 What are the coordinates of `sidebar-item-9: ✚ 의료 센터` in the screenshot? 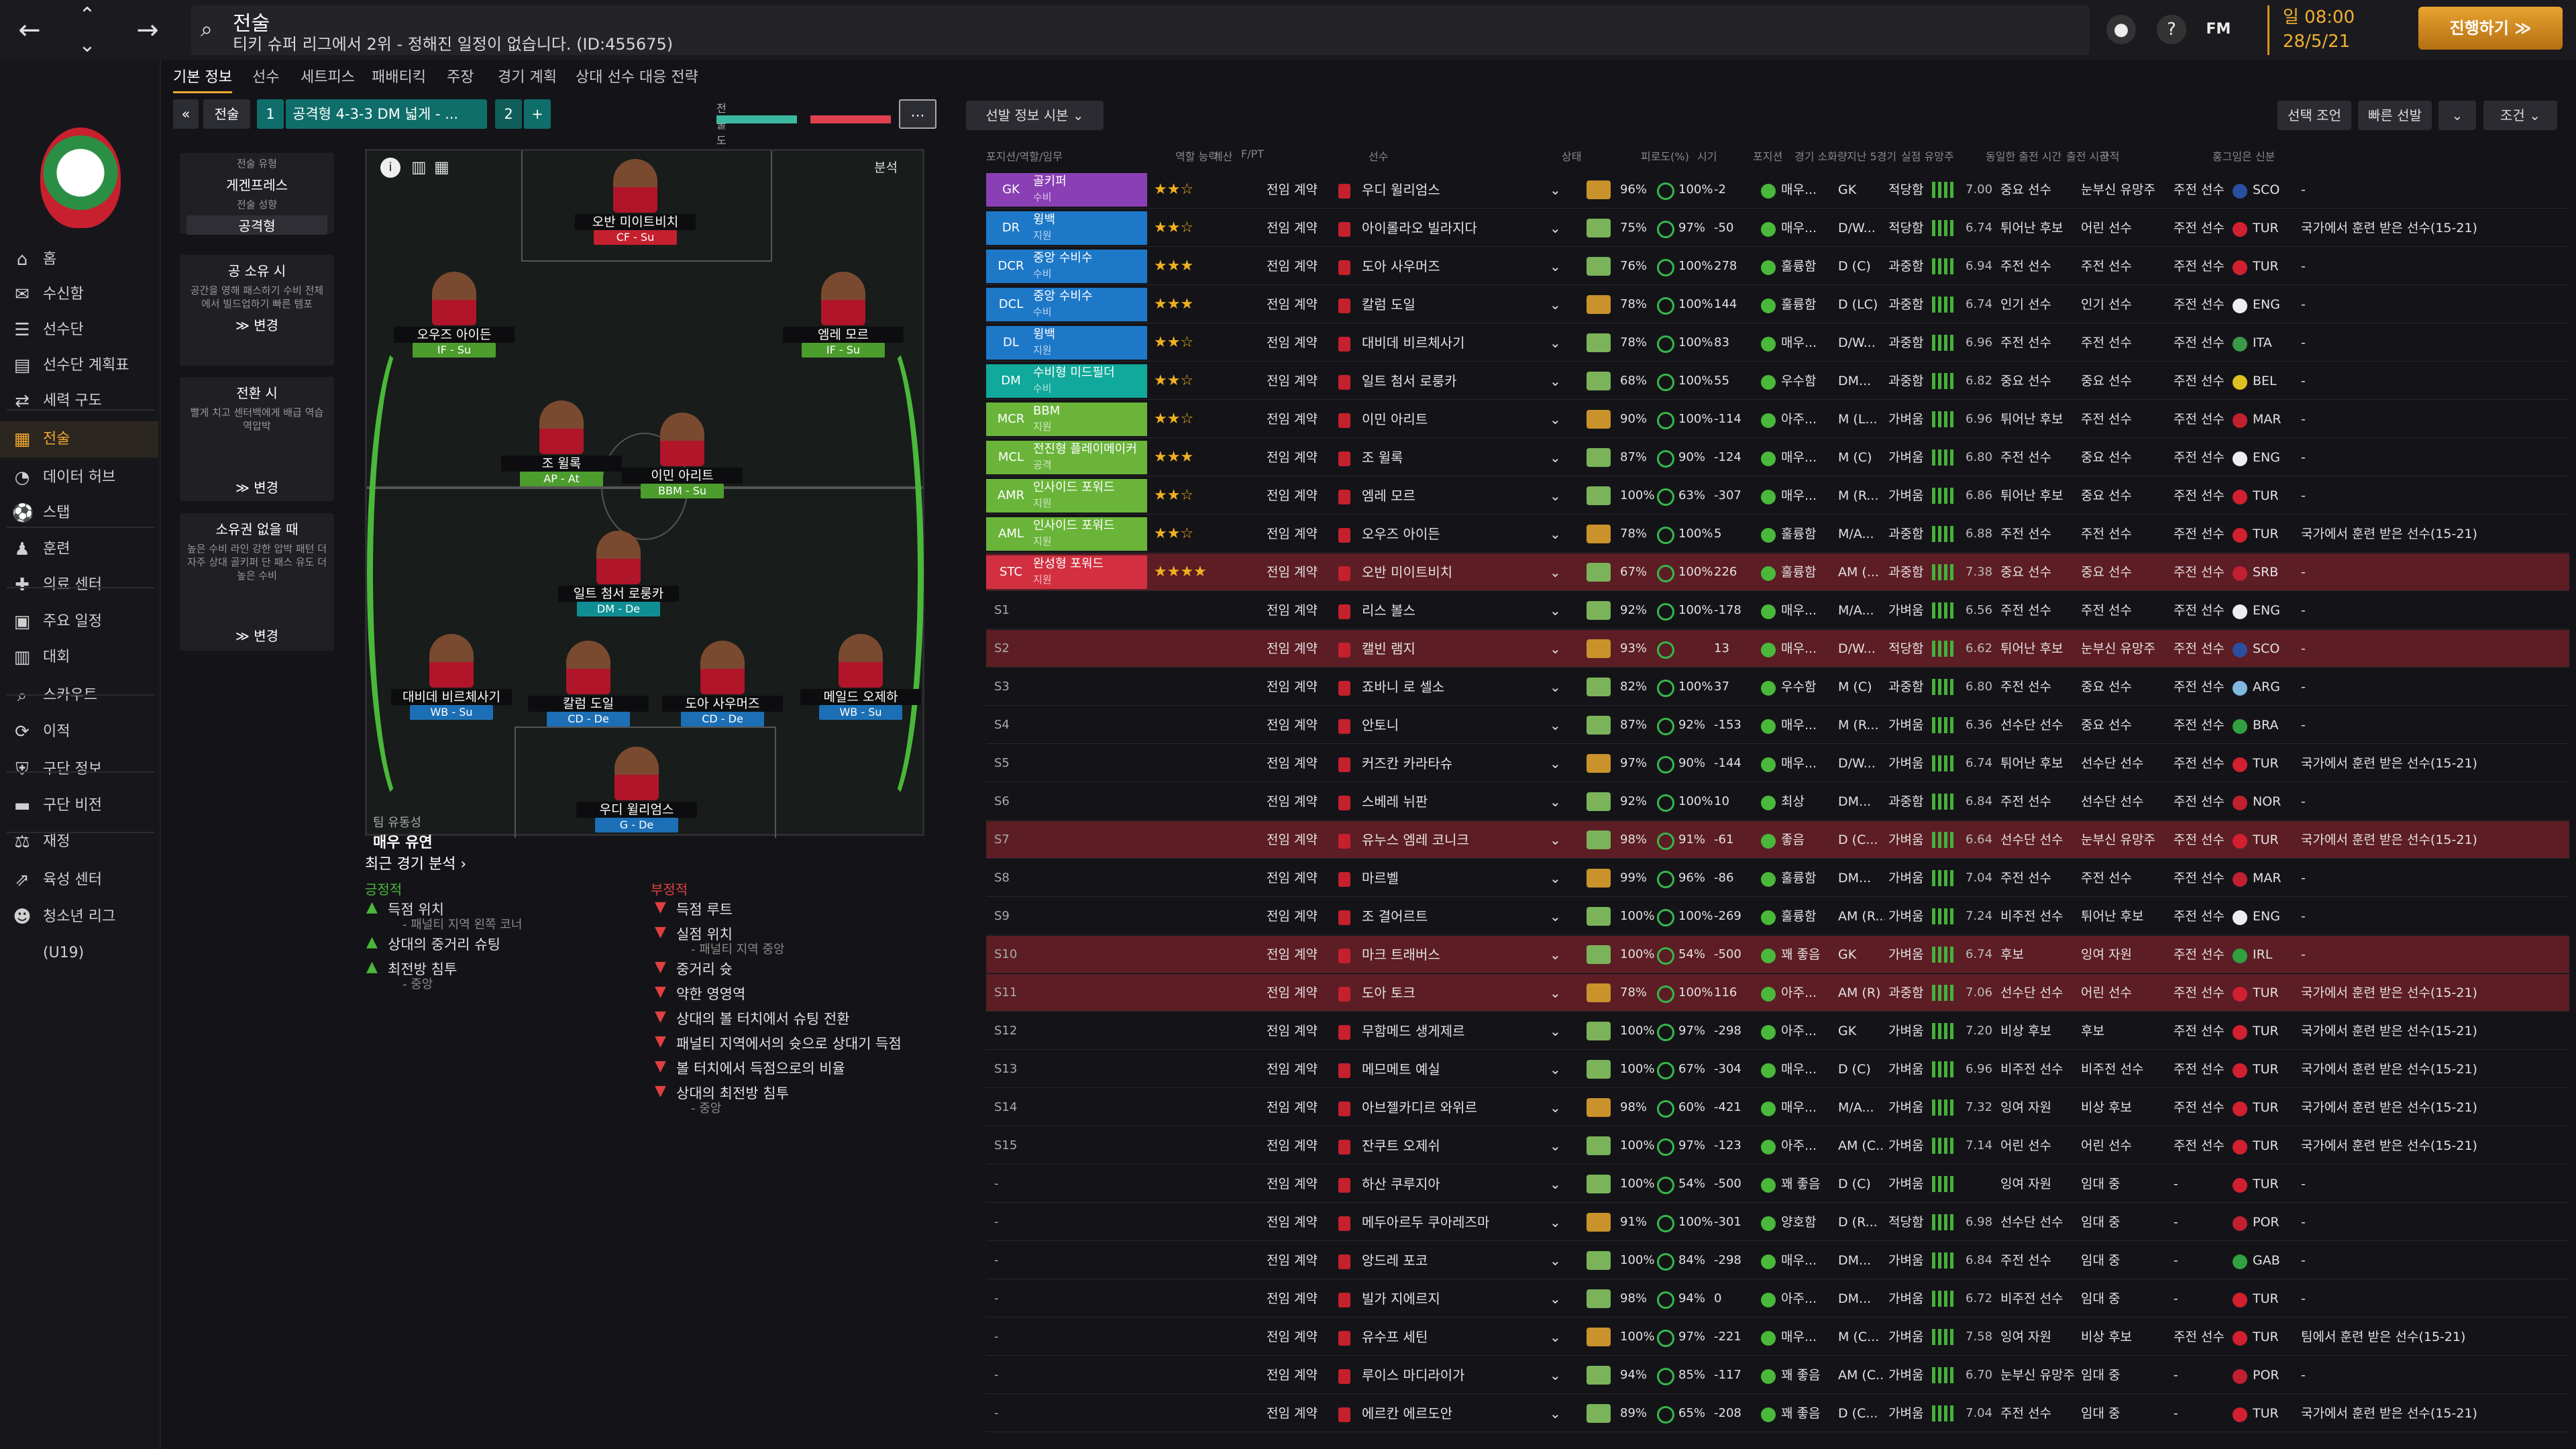 It's located at (79, 585).